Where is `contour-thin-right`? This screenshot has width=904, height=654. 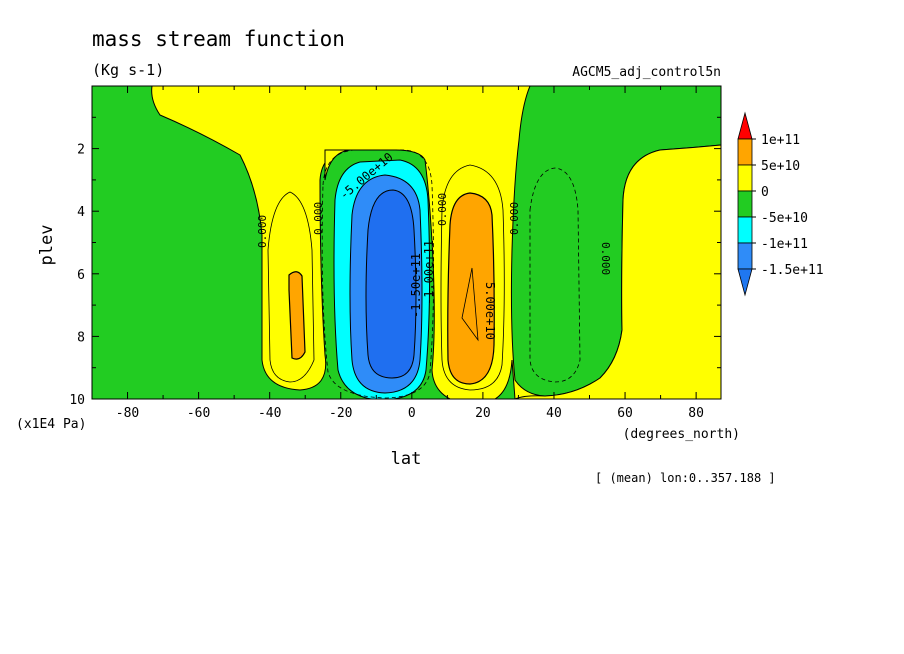
contour-thin-right is located at coordinates (472, 277).